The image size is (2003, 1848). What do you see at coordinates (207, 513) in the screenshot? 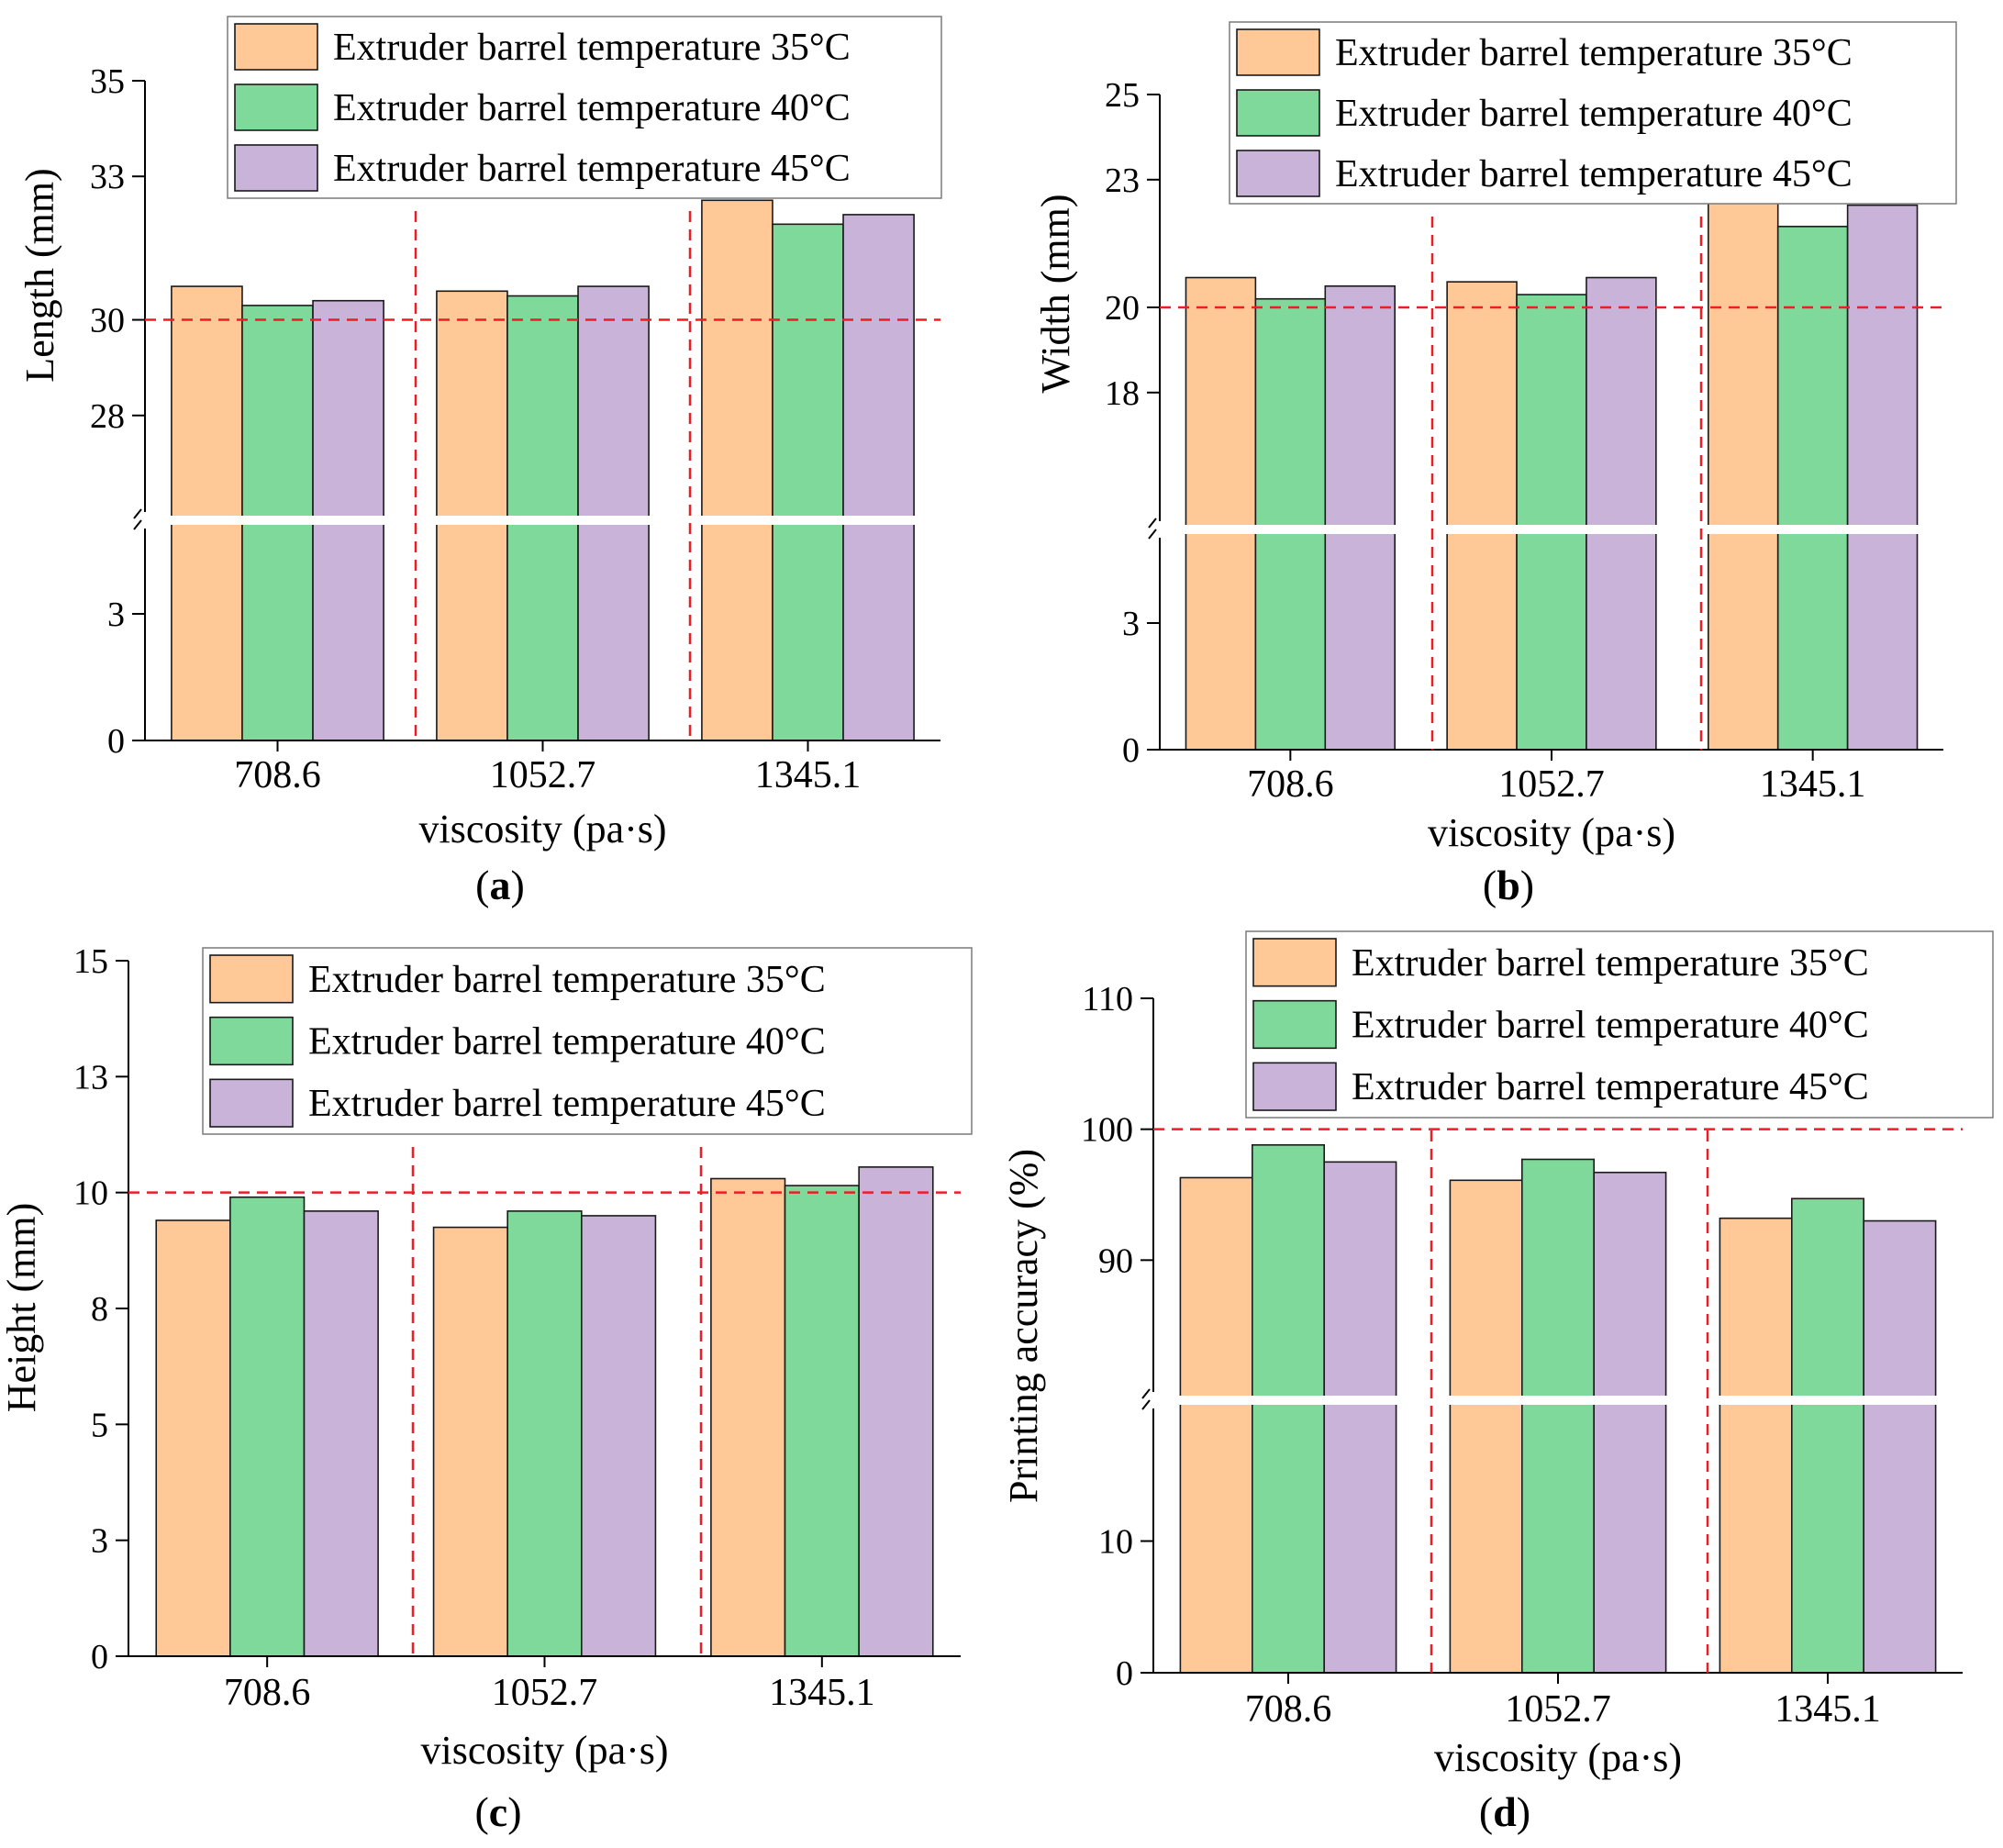
I see `bar-a-s0-c0` at bounding box center [207, 513].